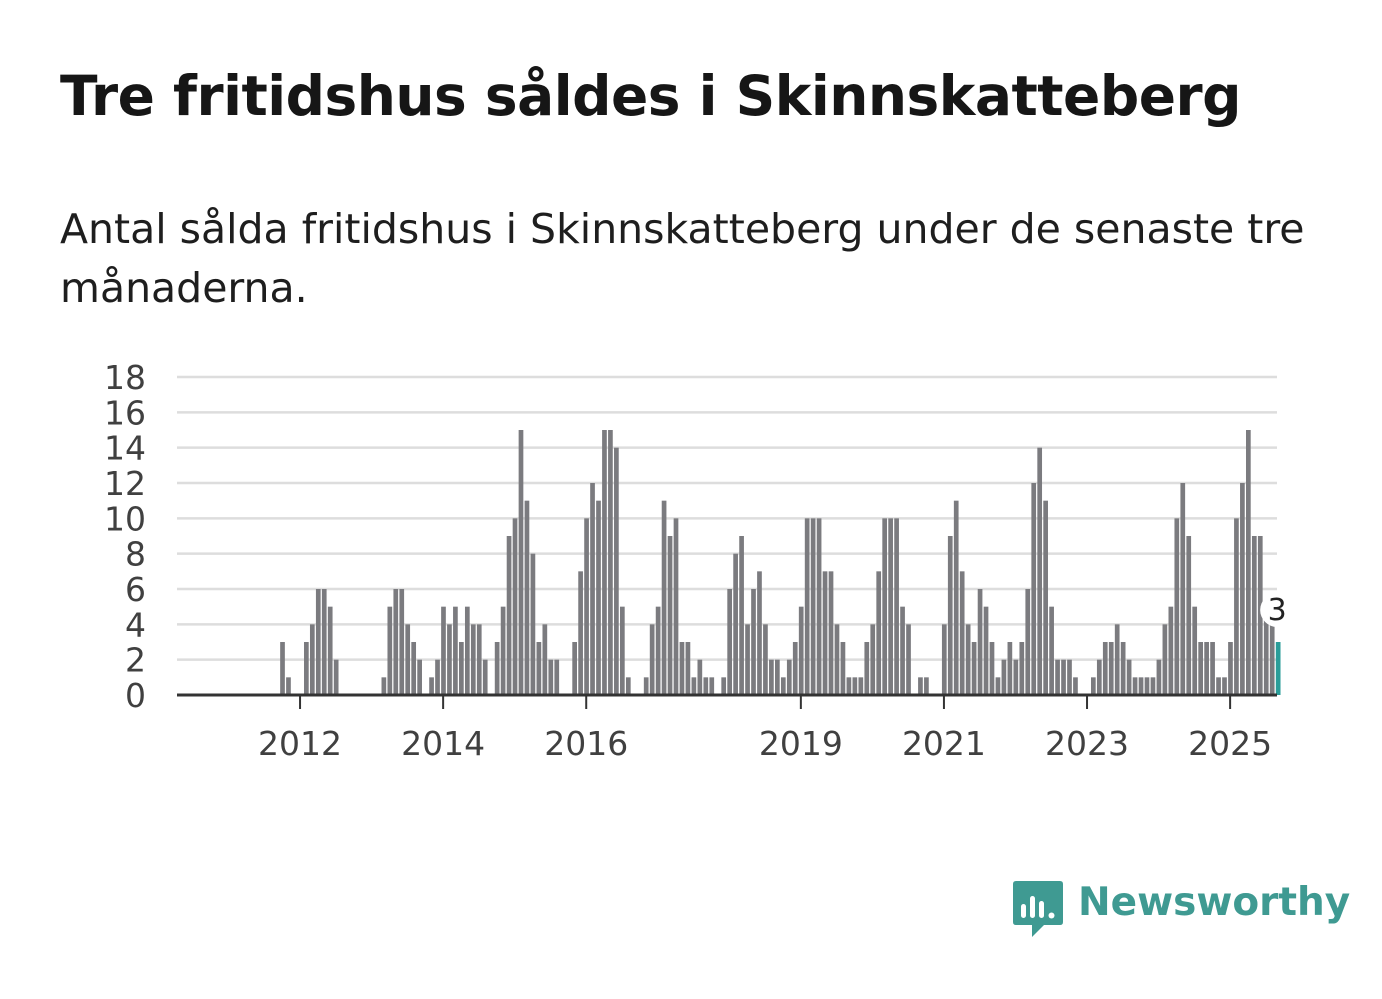 This screenshot has height=999, width=1382. What do you see at coordinates (135, 589) in the screenshot?
I see `y-tick-label: 6` at bounding box center [135, 589].